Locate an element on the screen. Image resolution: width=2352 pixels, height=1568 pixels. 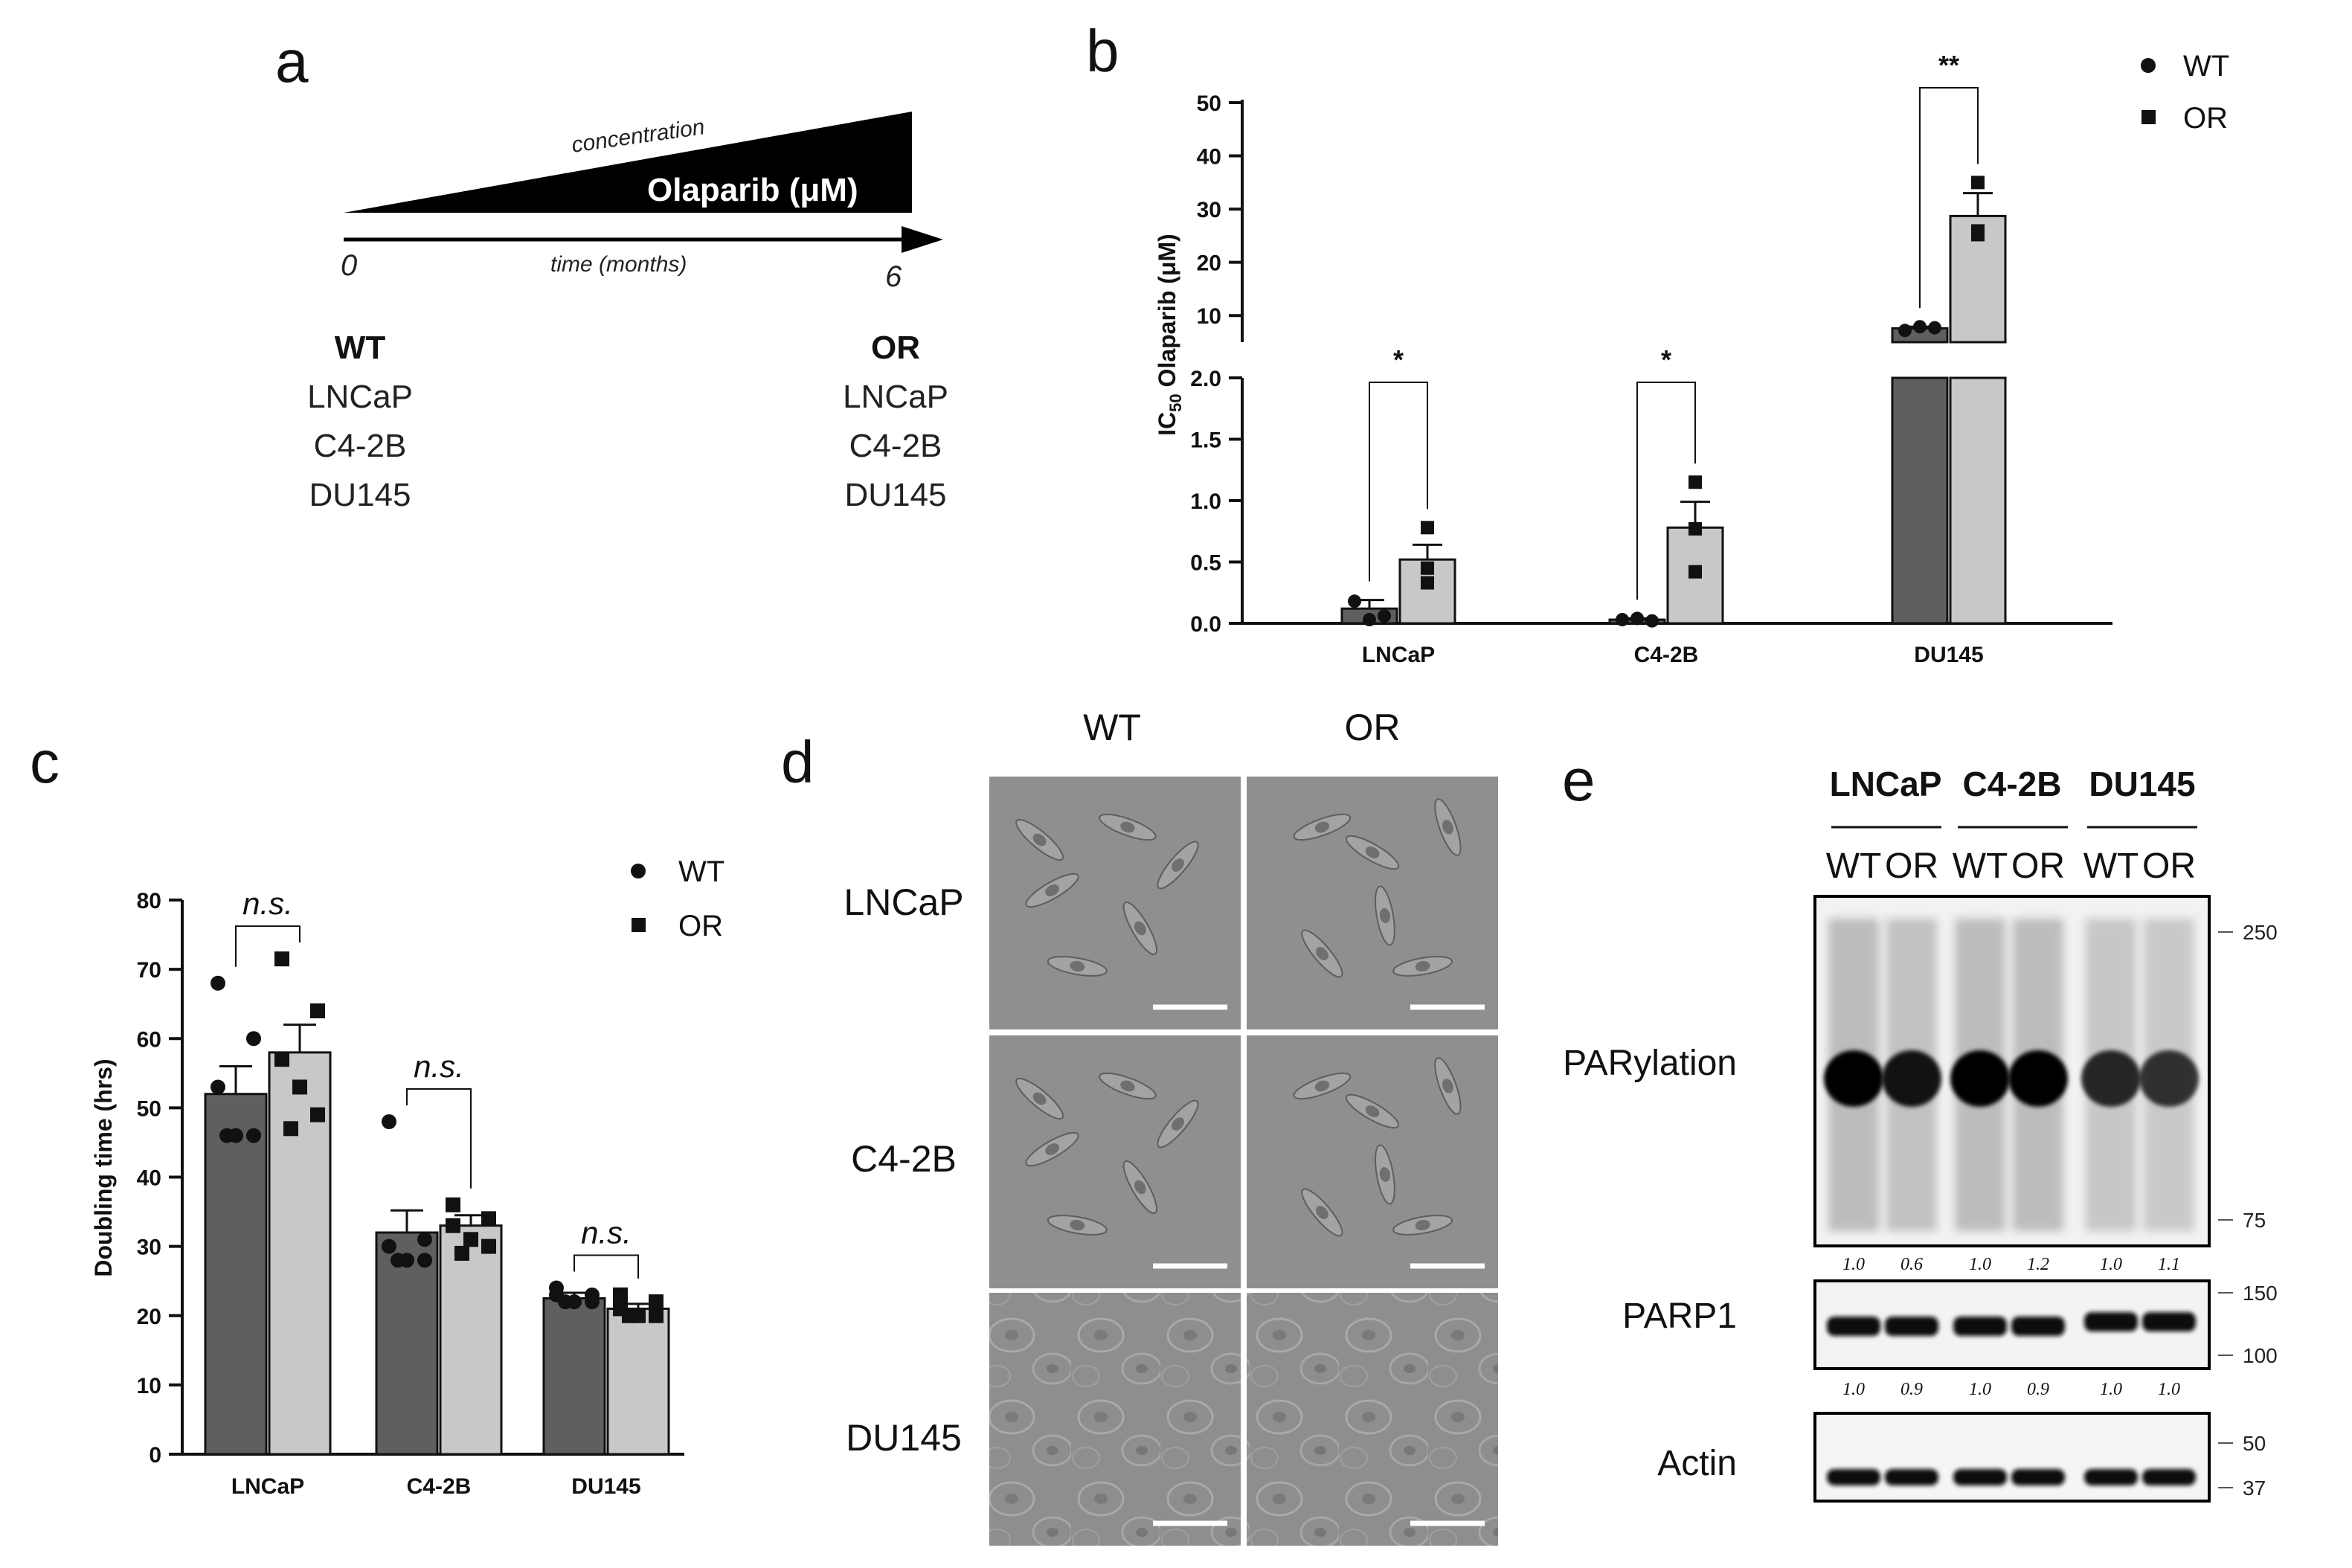
panel-e-label: e is located at coordinates (1579, 780).